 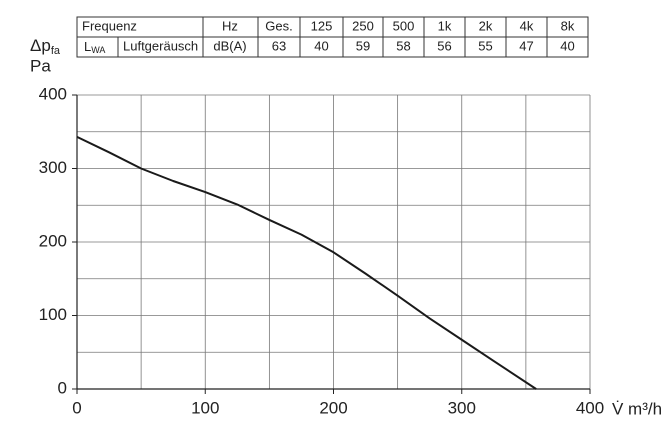 I want to click on table-band: 2k, so click(x=486, y=25).